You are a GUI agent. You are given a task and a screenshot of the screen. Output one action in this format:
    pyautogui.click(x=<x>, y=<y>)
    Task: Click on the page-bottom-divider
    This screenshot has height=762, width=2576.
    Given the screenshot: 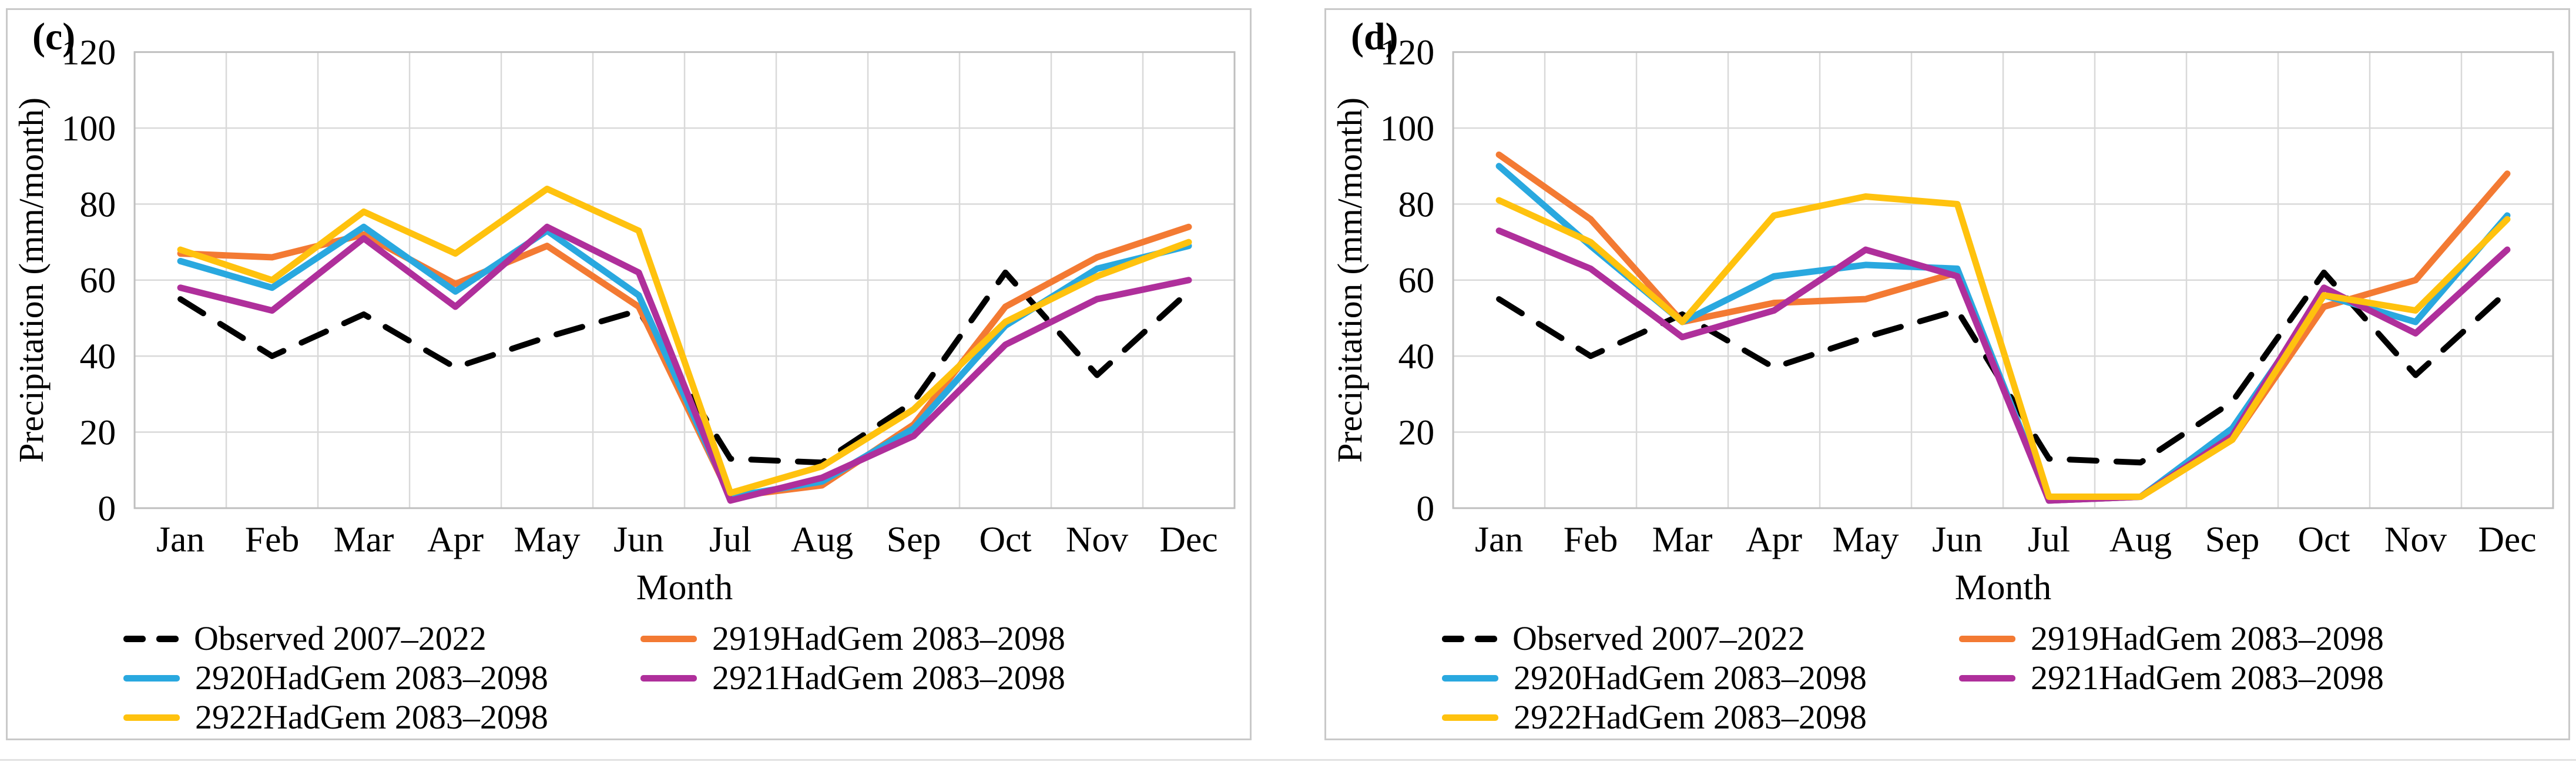 What is the action you would take?
    pyautogui.click(x=1288, y=760)
    